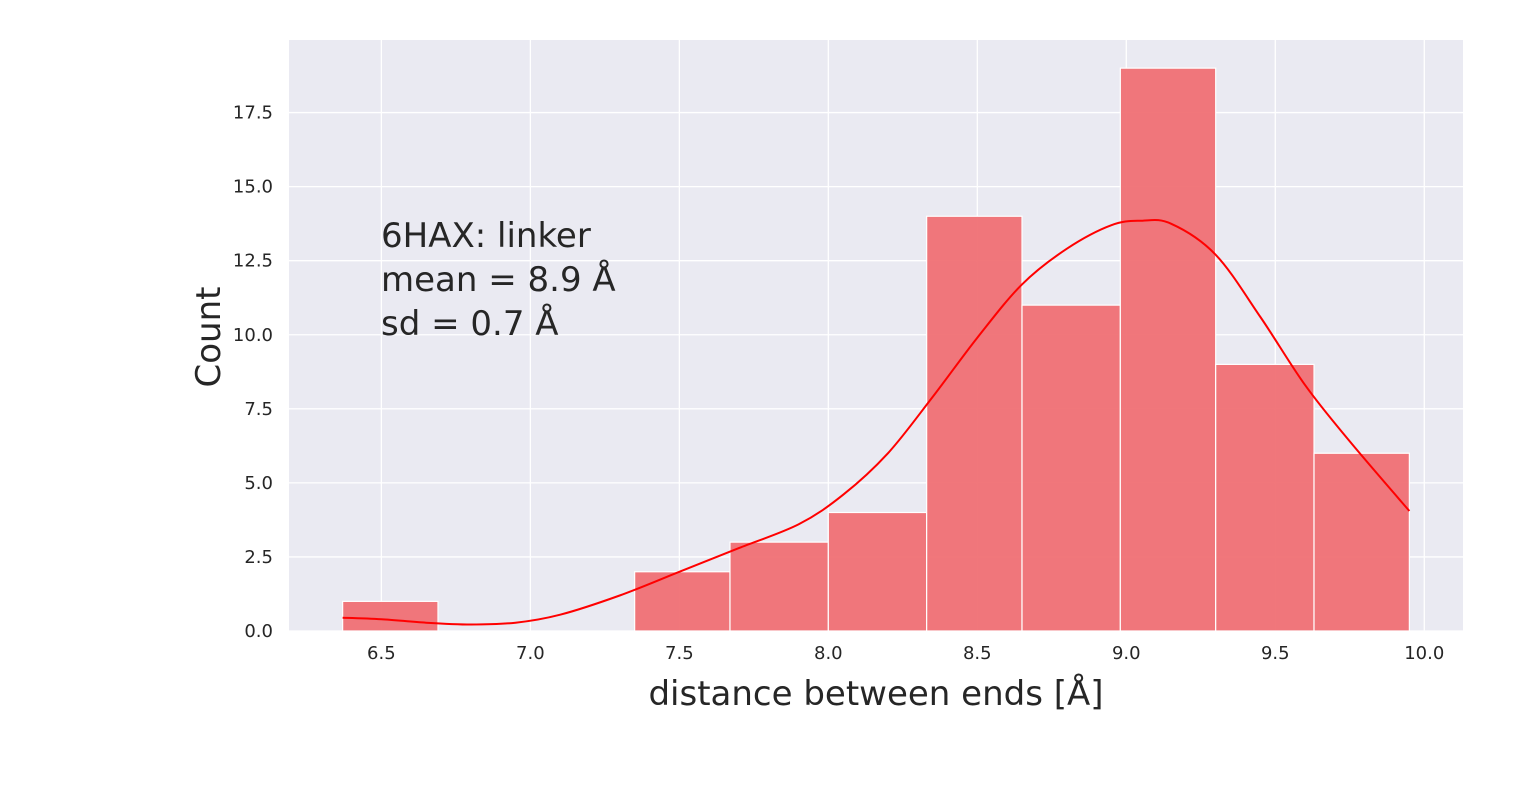  I want to click on y-tick-label: 15.0, so click(253, 187).